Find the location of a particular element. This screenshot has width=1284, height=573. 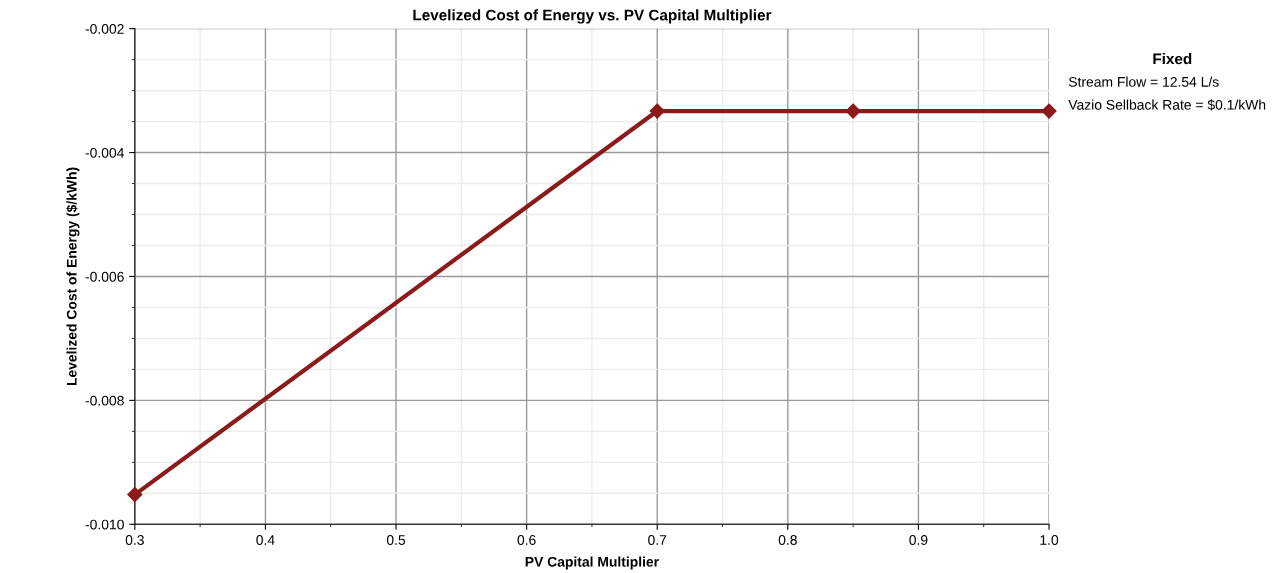

x-axis-title: PV Capital Multiplier is located at coordinates (592, 563).